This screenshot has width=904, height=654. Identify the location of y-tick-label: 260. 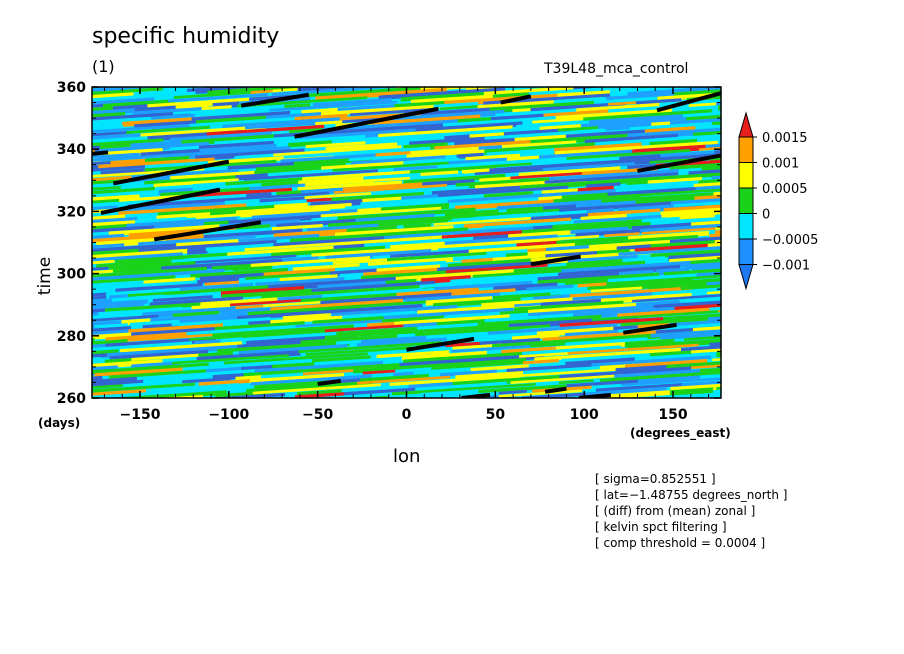
(71, 399).